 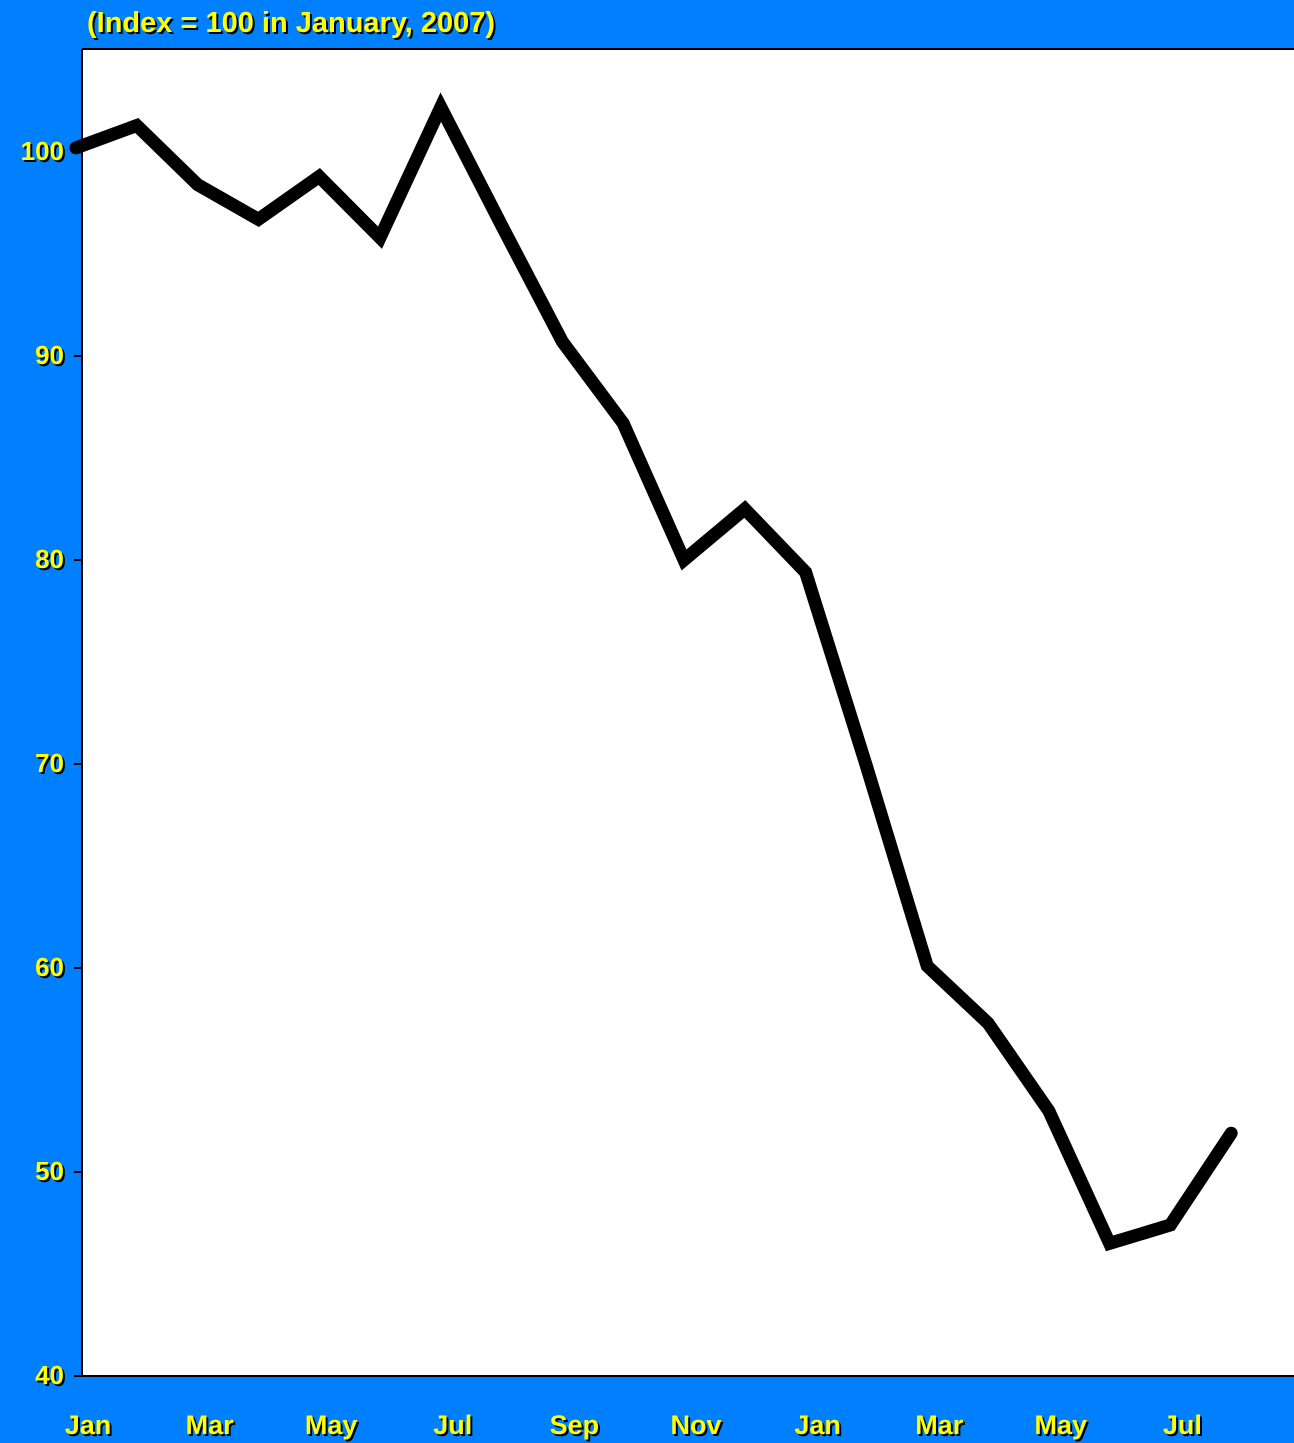 I want to click on x-tick-label-shadow: Sep, so click(x=577, y=1427).